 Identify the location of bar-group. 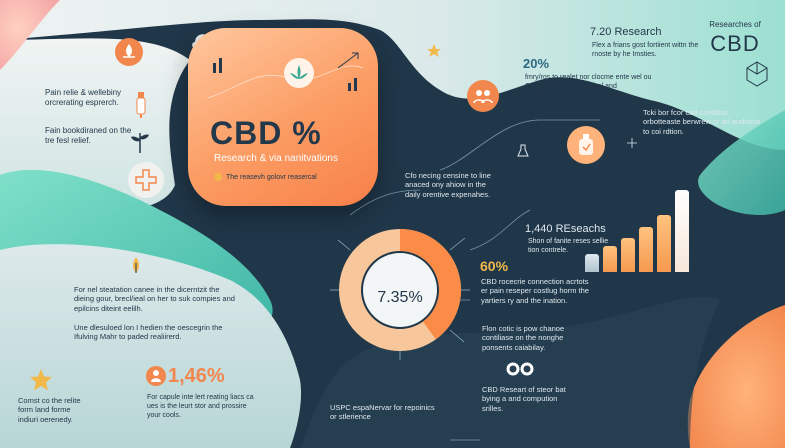
(640, 231).